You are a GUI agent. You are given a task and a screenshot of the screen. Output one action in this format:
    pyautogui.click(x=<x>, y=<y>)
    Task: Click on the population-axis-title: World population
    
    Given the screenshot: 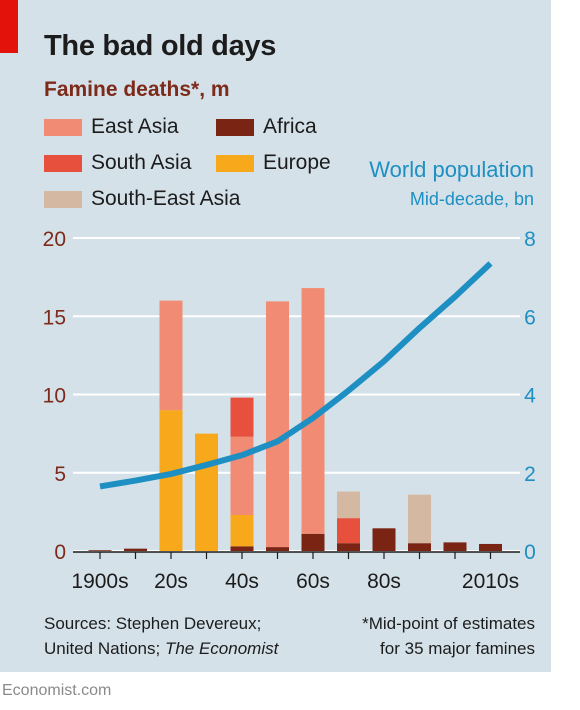 What is the action you would take?
    pyautogui.click(x=451, y=169)
    